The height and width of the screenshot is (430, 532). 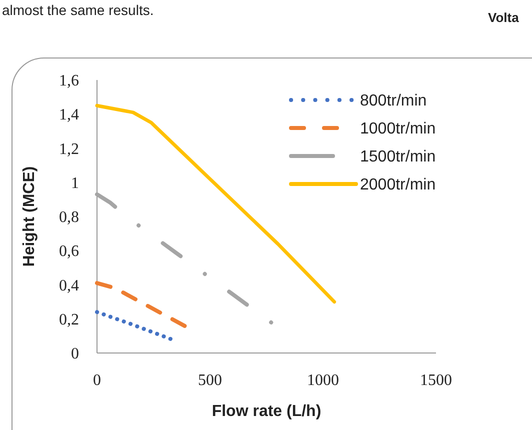 What do you see at coordinates (393, 101) in the screenshot?
I see `legend-label: 800tr/min` at bounding box center [393, 101].